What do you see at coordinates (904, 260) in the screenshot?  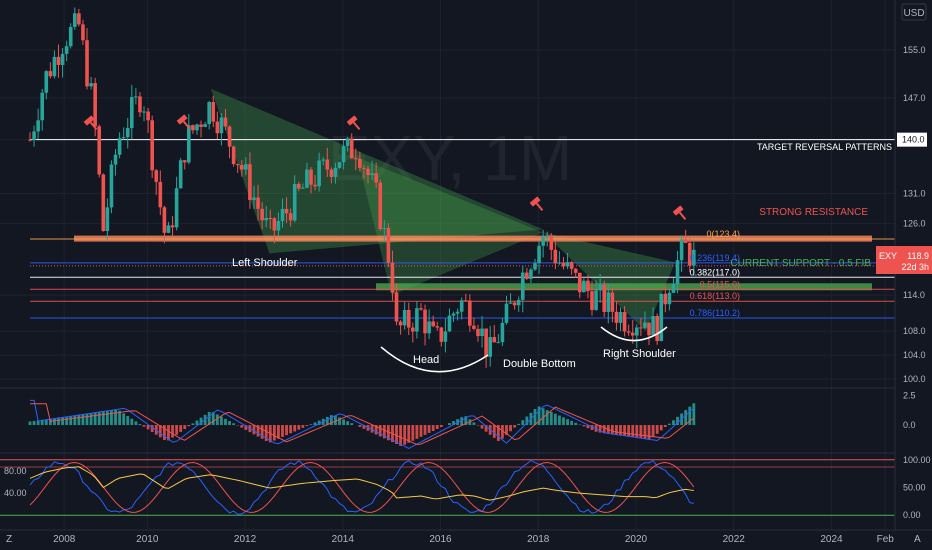 I see `price-badge: EXY 118.9 22d 3h` at bounding box center [904, 260].